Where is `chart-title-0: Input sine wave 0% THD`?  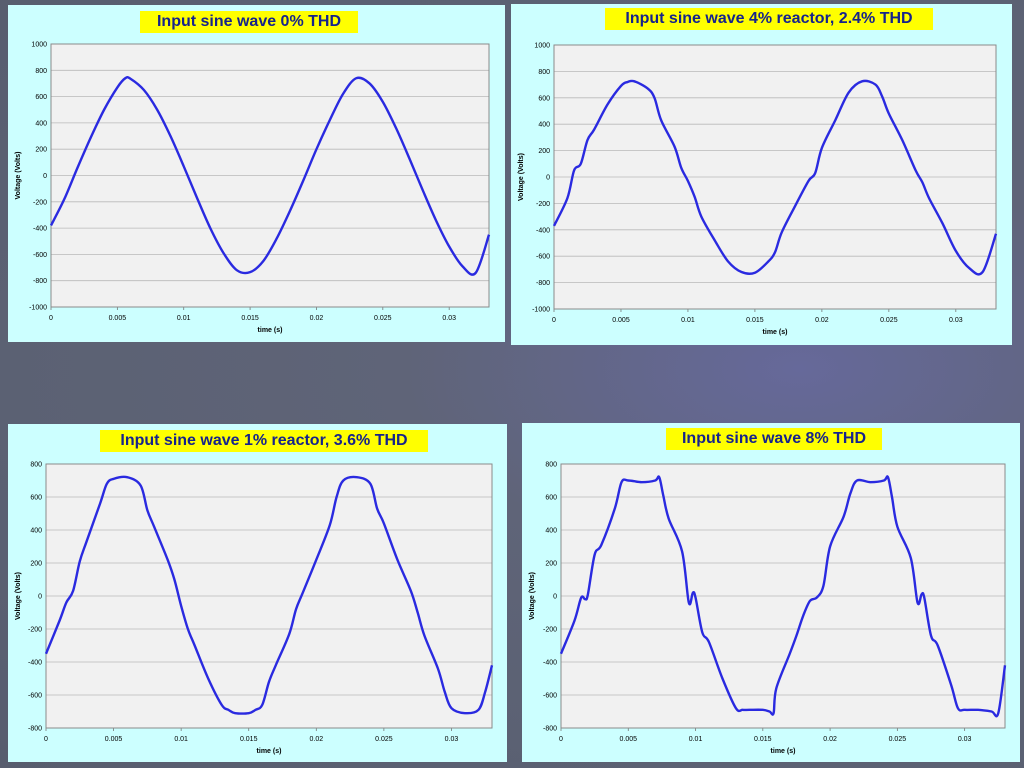 chart-title-0: Input sine wave 0% THD is located at coordinates (249, 22).